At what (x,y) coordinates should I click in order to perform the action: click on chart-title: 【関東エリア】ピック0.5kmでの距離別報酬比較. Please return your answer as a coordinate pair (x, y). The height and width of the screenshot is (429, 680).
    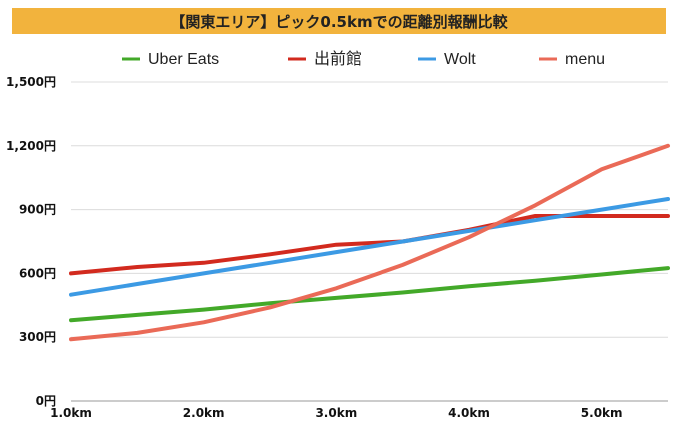
    Looking at the image, I should click on (339, 21).